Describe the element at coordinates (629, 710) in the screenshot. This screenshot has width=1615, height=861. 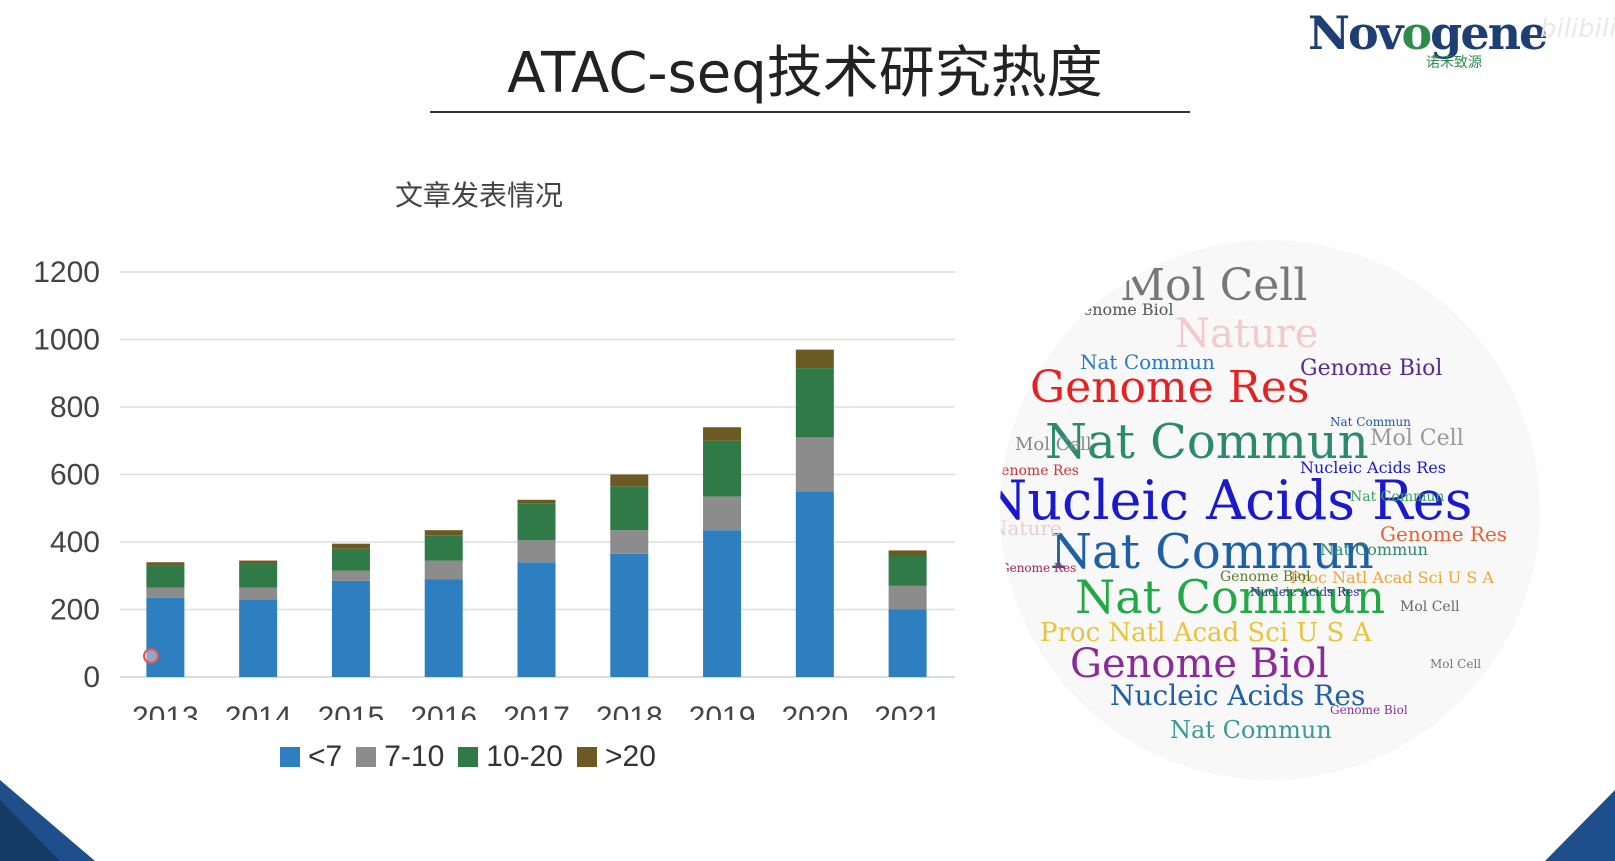
I see `x-tick-label: 2018` at that location.